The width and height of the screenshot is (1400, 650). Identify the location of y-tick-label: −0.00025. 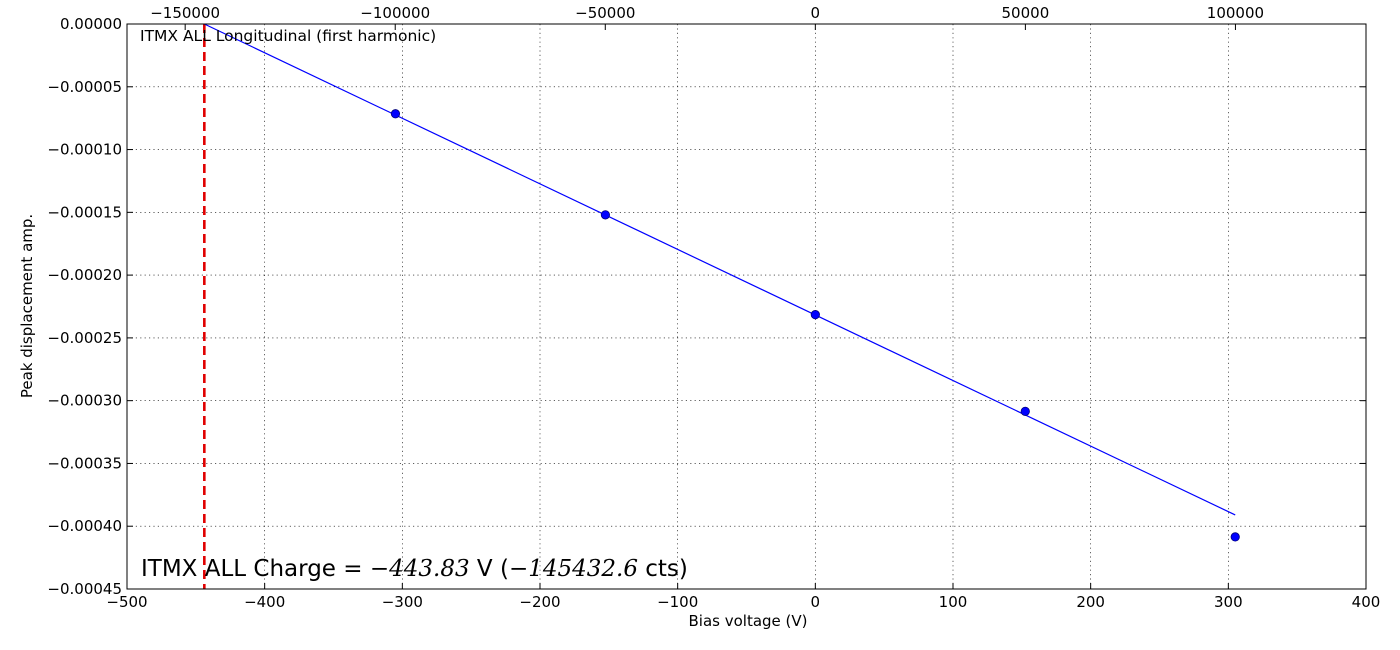
(84, 338).